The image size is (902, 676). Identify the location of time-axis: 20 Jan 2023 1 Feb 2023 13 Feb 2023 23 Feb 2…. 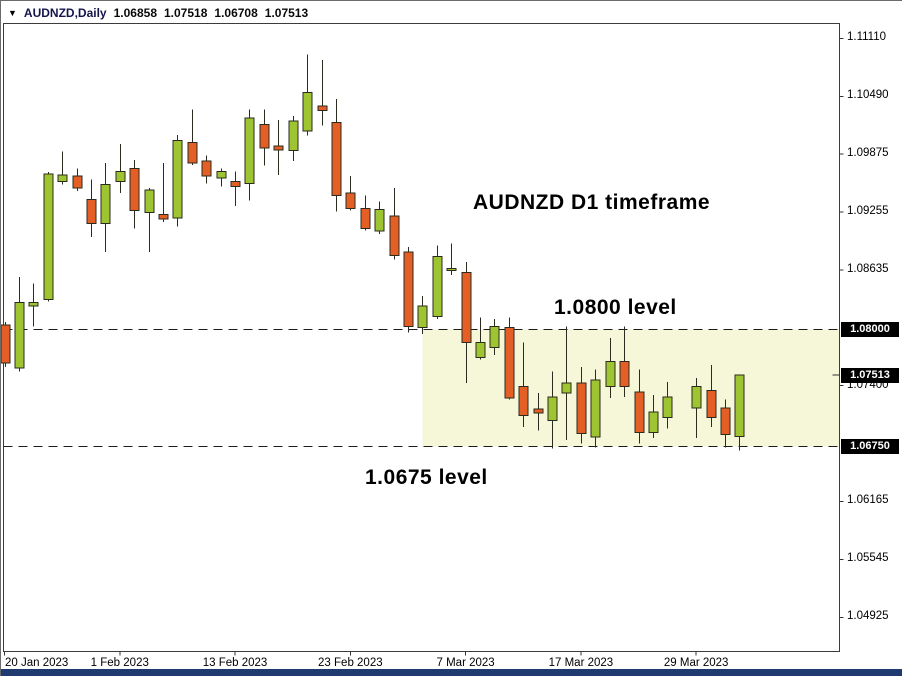
(451, 665).